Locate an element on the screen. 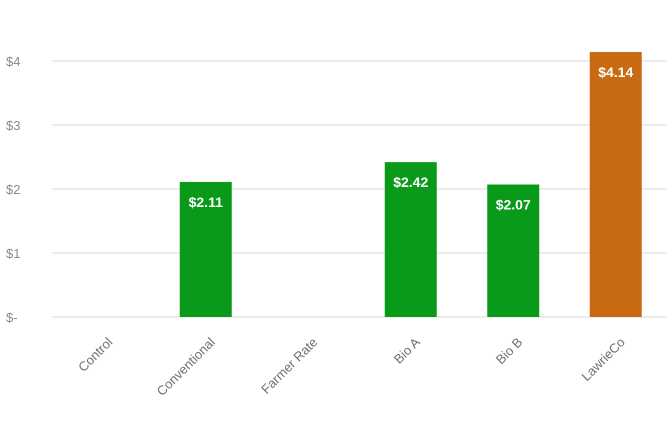  y-tick-label: $4 is located at coordinates (13, 61).